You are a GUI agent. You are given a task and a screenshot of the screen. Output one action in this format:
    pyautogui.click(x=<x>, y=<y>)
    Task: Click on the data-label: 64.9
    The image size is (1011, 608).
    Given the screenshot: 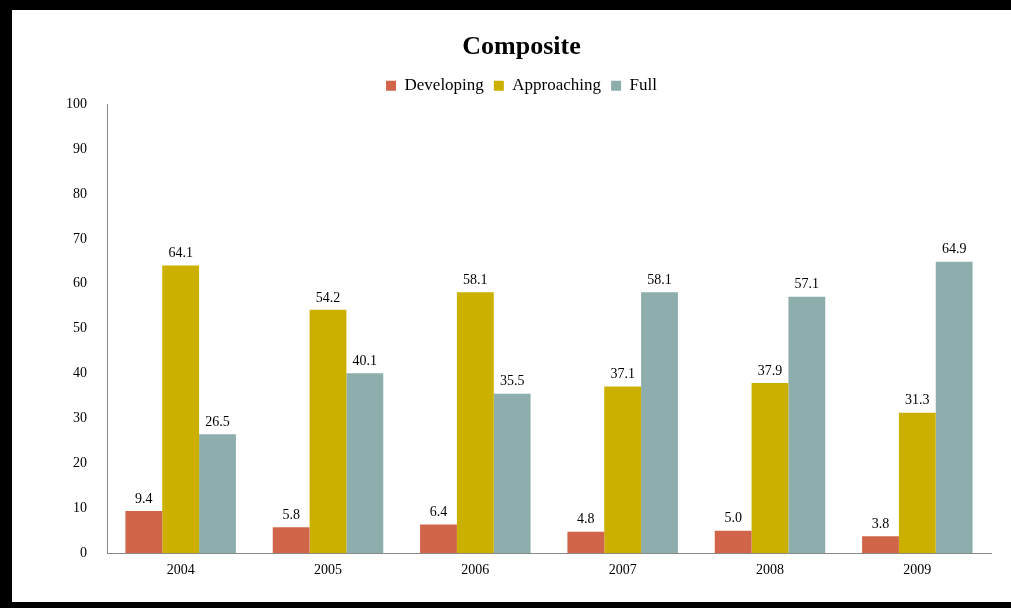 What is the action you would take?
    pyautogui.click(x=954, y=249)
    